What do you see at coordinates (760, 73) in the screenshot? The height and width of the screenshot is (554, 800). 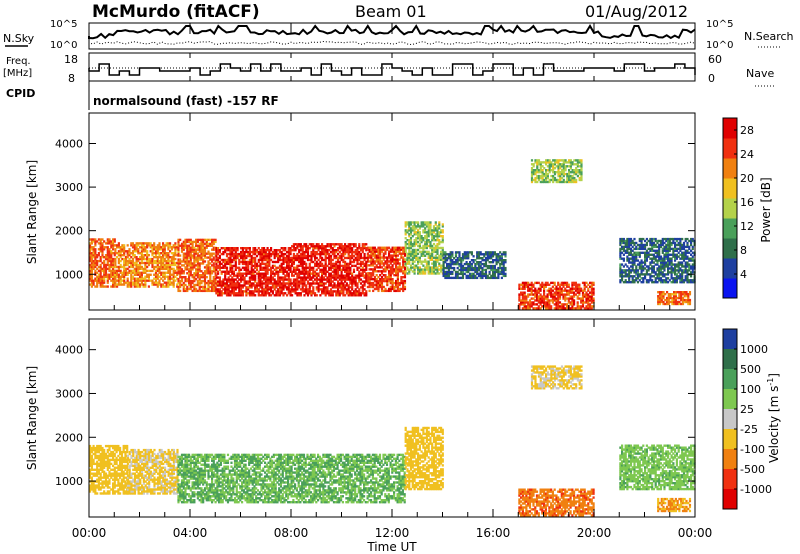 I see `nave-label: Nave` at bounding box center [760, 73].